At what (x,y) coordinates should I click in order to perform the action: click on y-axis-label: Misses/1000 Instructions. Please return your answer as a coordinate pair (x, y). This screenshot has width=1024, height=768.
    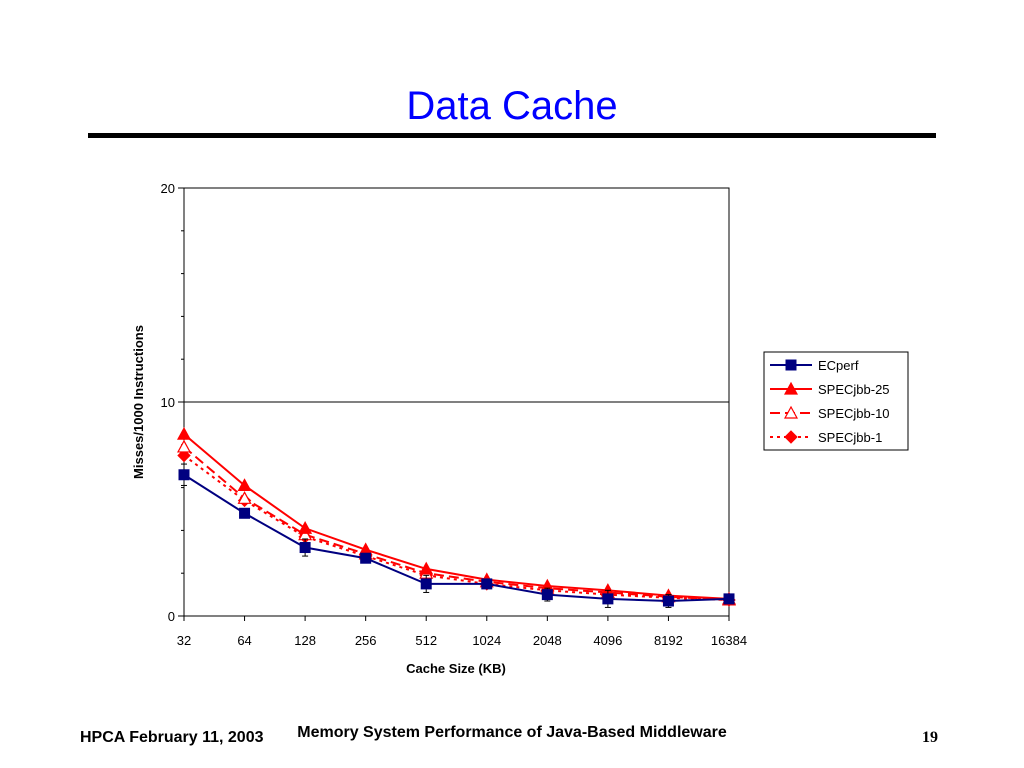
    Looking at the image, I should click on (138, 402).